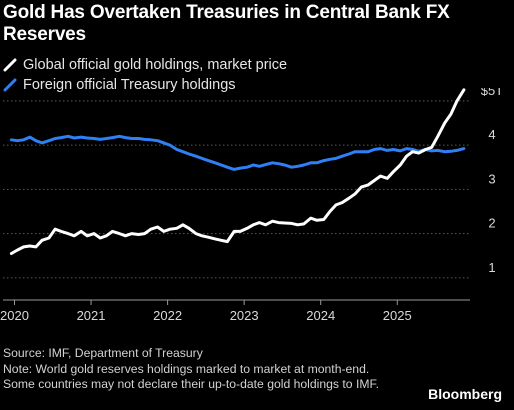 This screenshot has height=410, width=514. I want to click on x-tick-label: 2025, so click(397, 315).